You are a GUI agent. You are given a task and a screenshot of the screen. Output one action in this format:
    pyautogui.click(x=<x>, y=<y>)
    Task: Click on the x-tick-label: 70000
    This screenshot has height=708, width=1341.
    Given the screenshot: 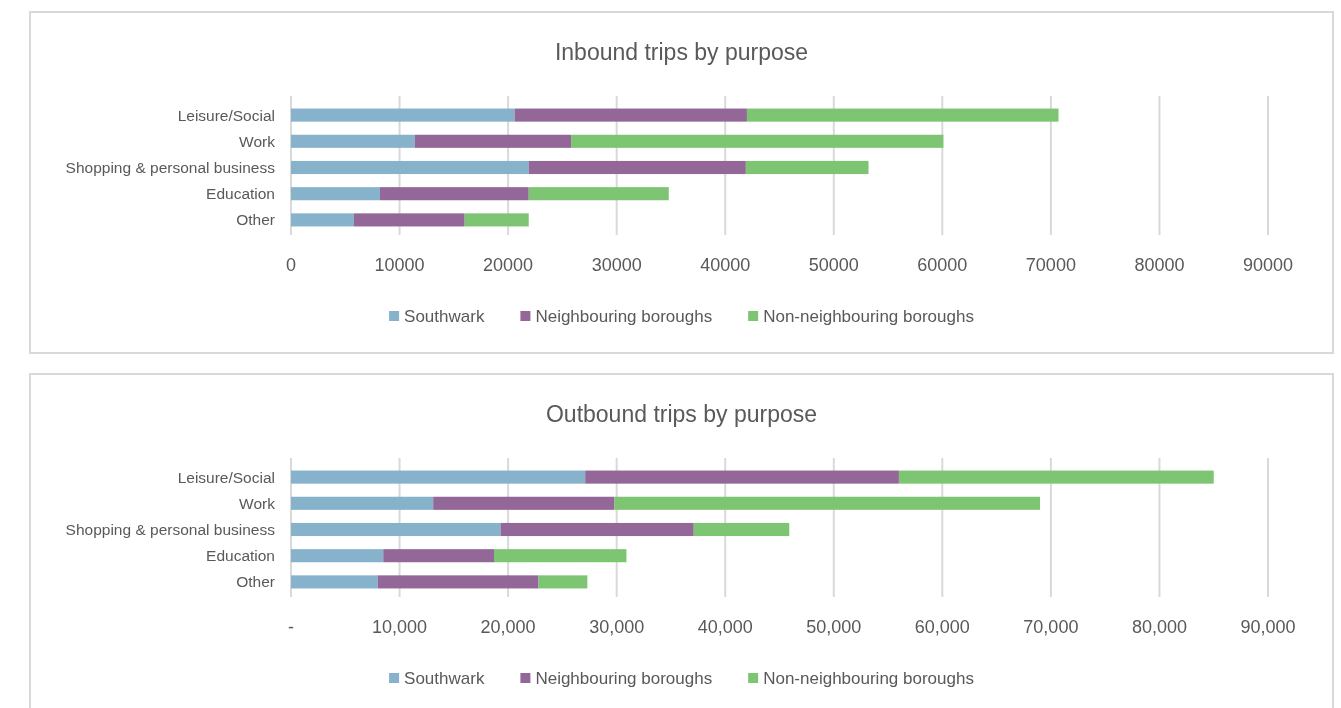 What is the action you would take?
    pyautogui.click(x=1050, y=265)
    